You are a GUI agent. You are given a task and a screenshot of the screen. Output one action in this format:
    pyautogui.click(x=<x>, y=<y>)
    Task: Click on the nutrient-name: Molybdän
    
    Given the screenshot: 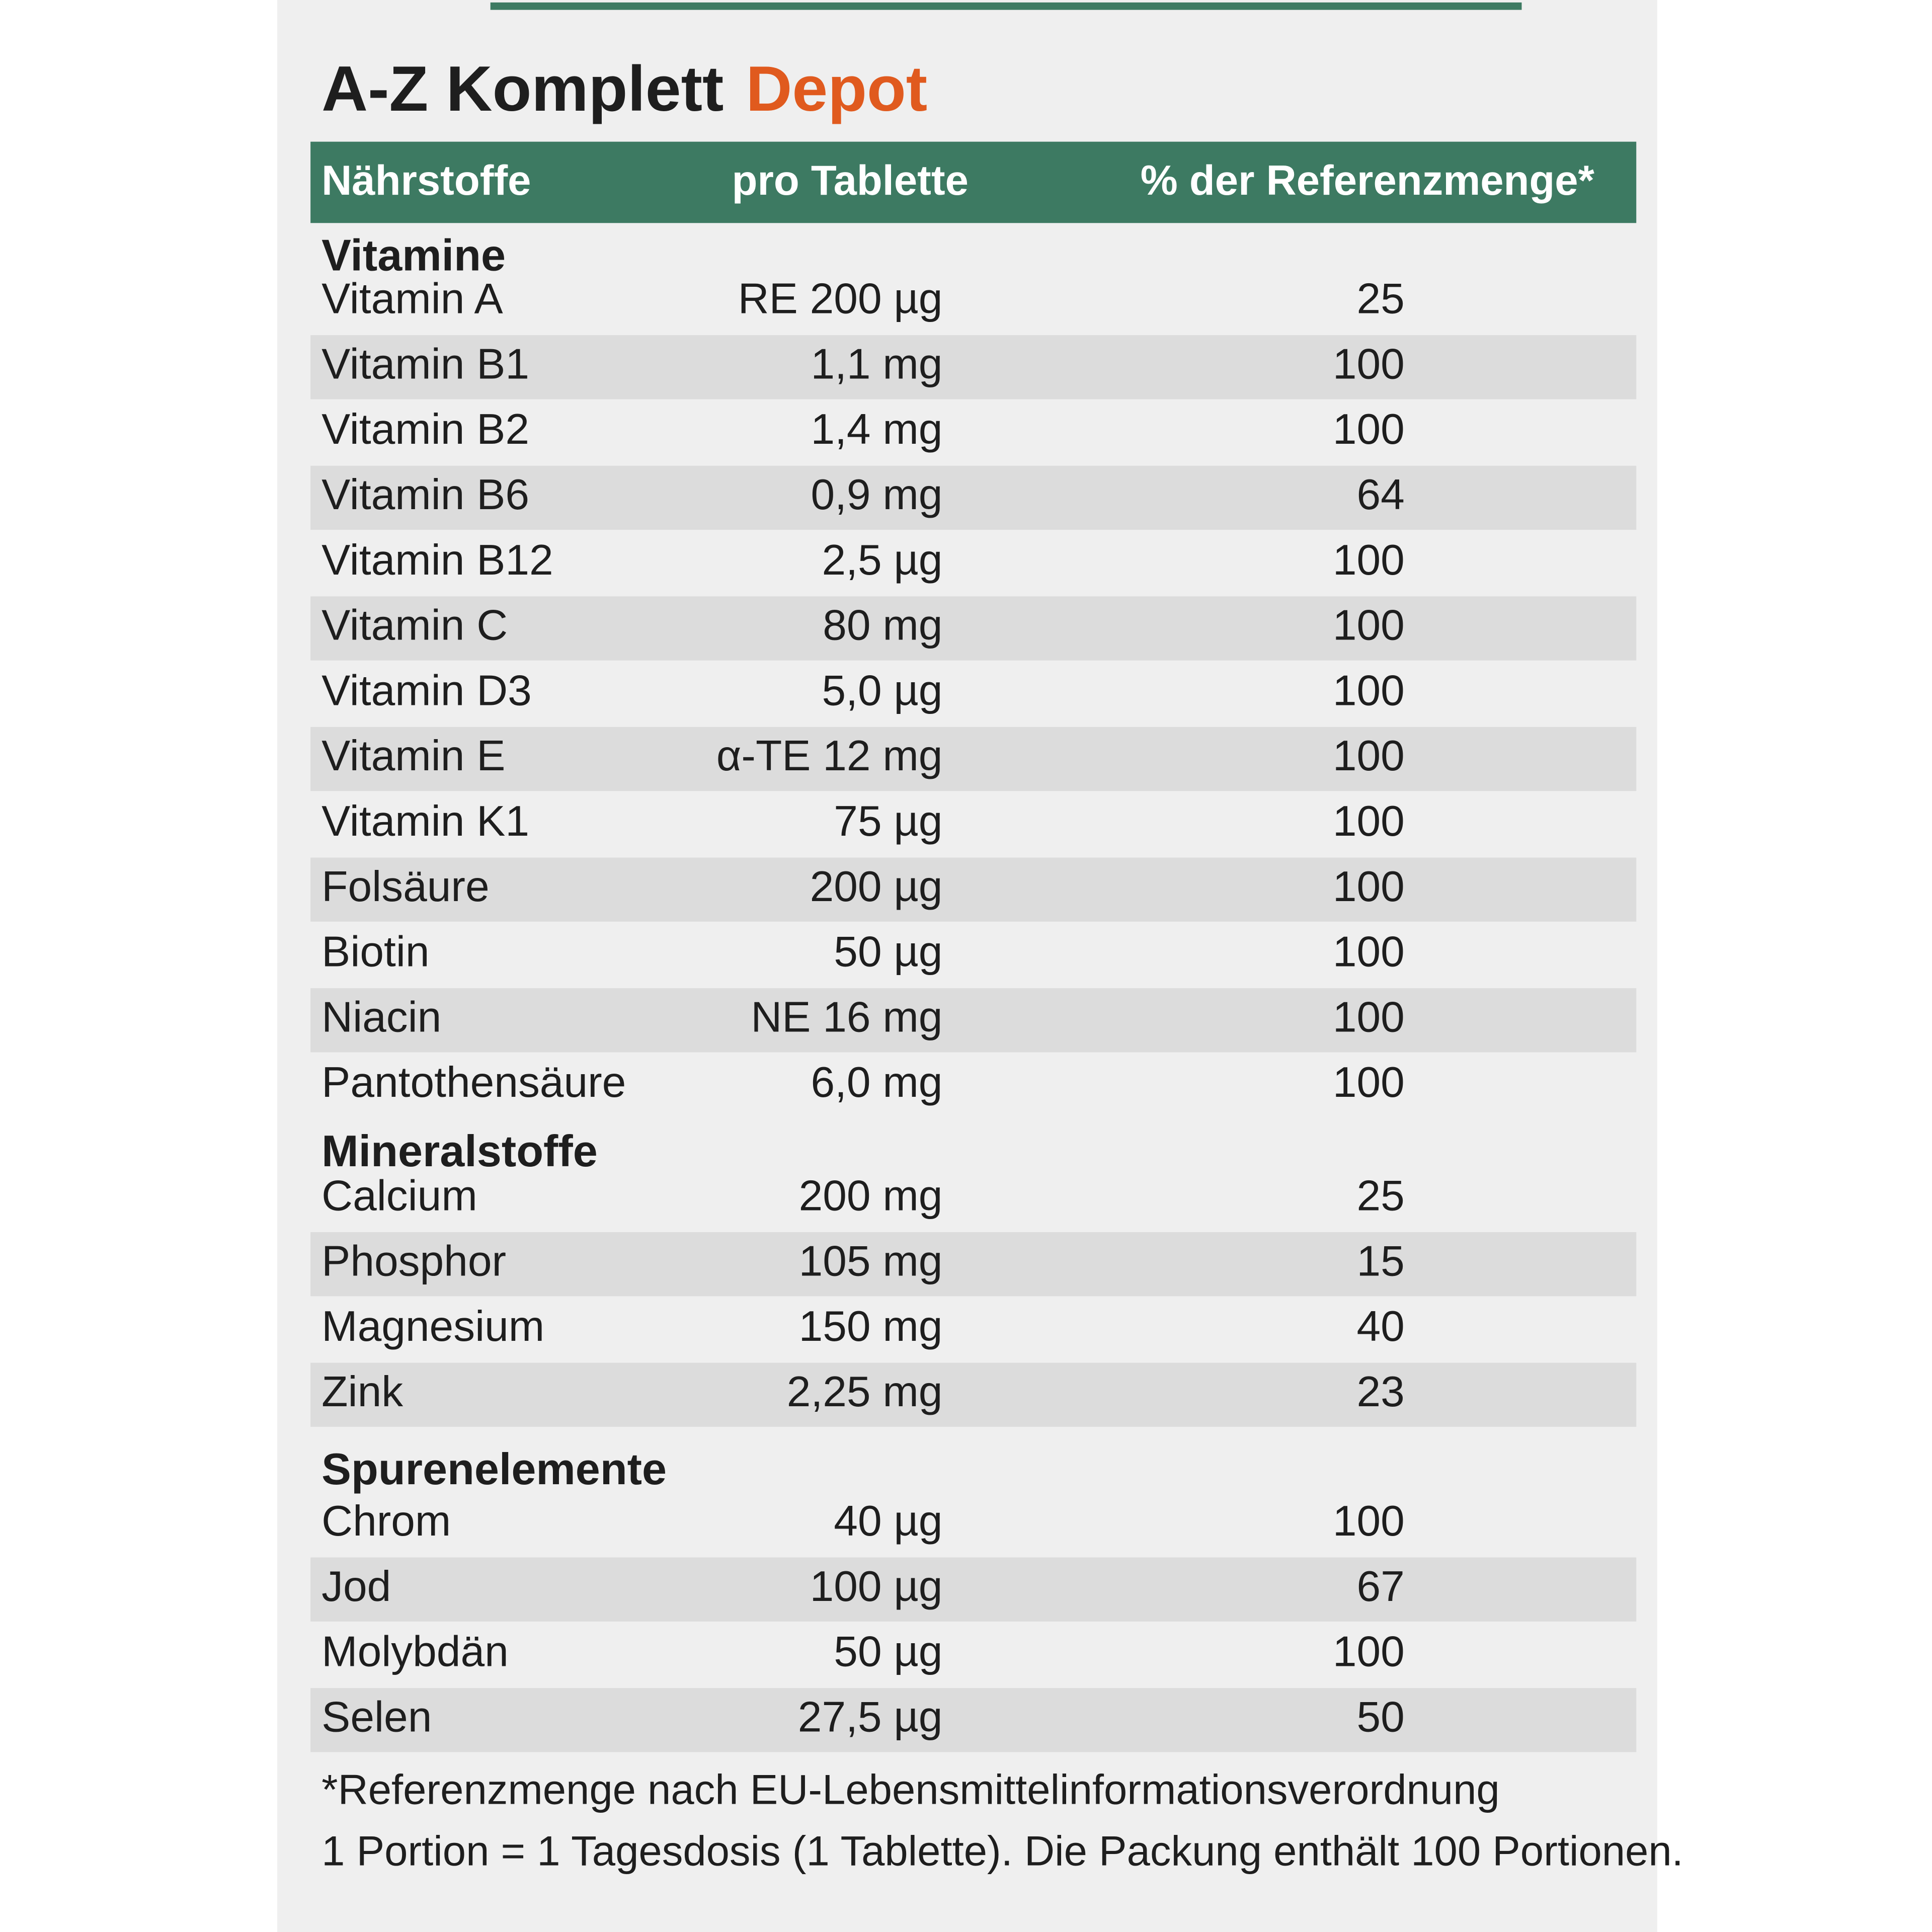 What is the action you would take?
    pyautogui.click(x=415, y=1652)
    